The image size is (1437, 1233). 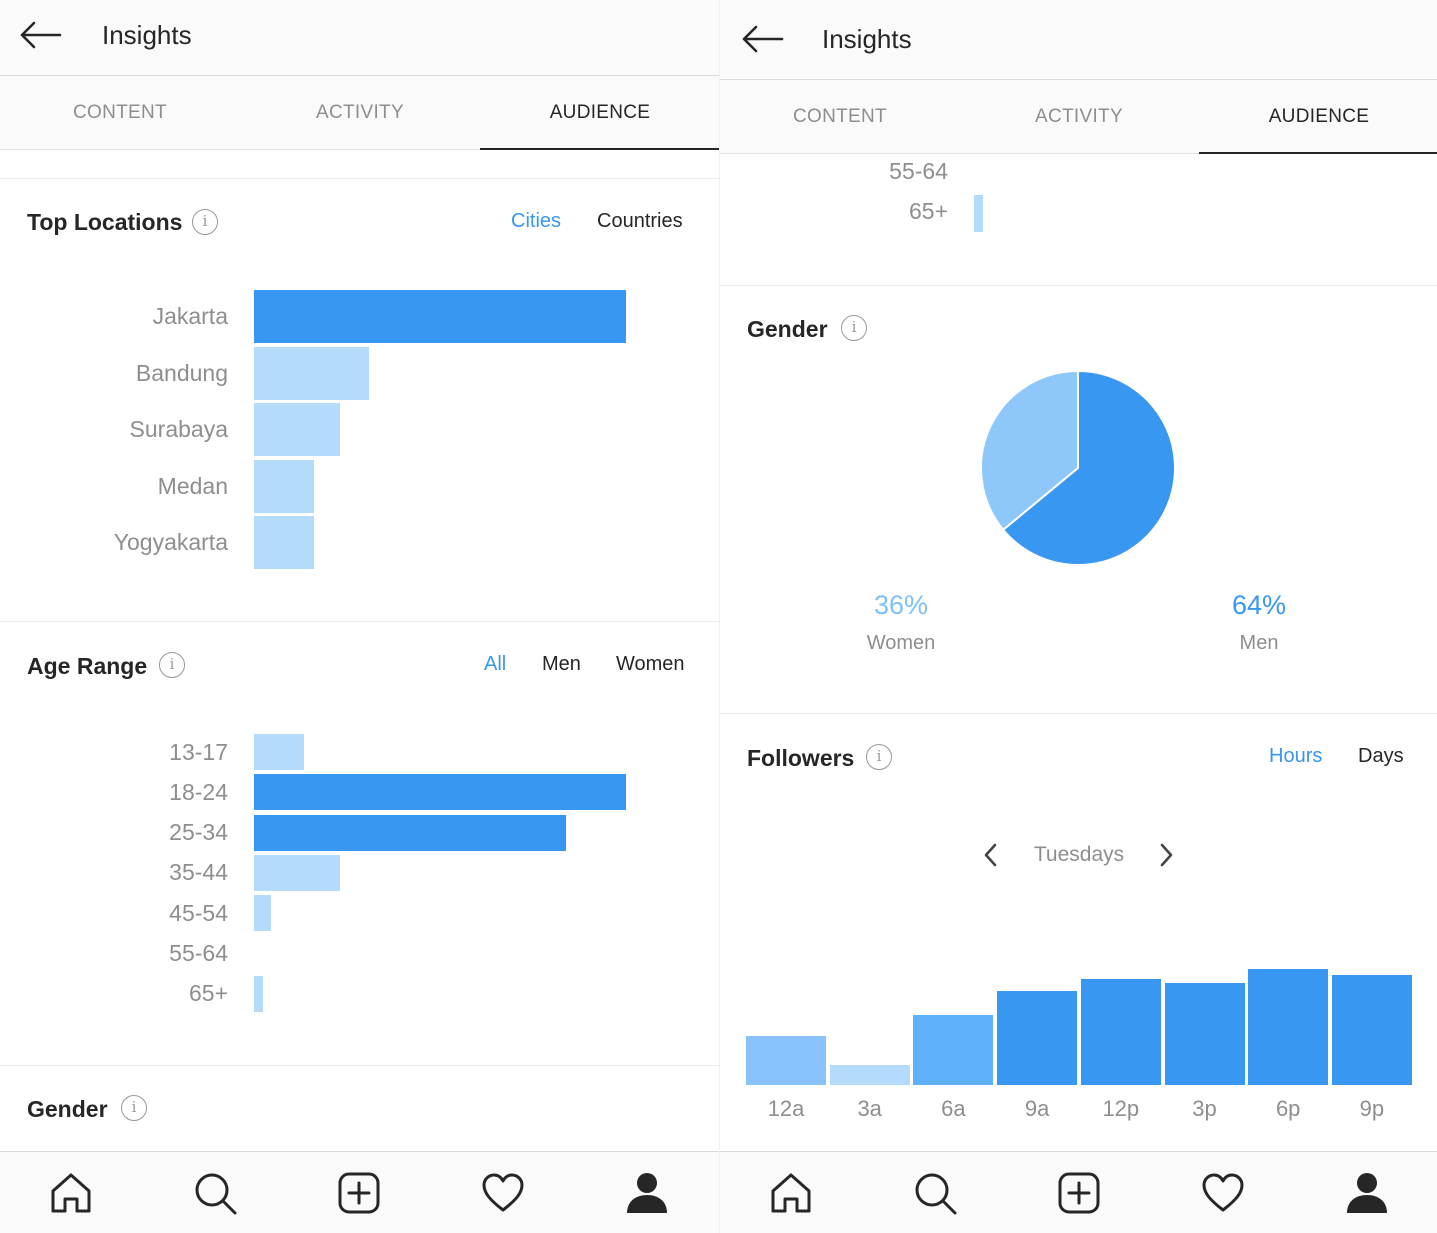 What do you see at coordinates (640, 221) in the screenshot?
I see `filter-countries: Countries` at bounding box center [640, 221].